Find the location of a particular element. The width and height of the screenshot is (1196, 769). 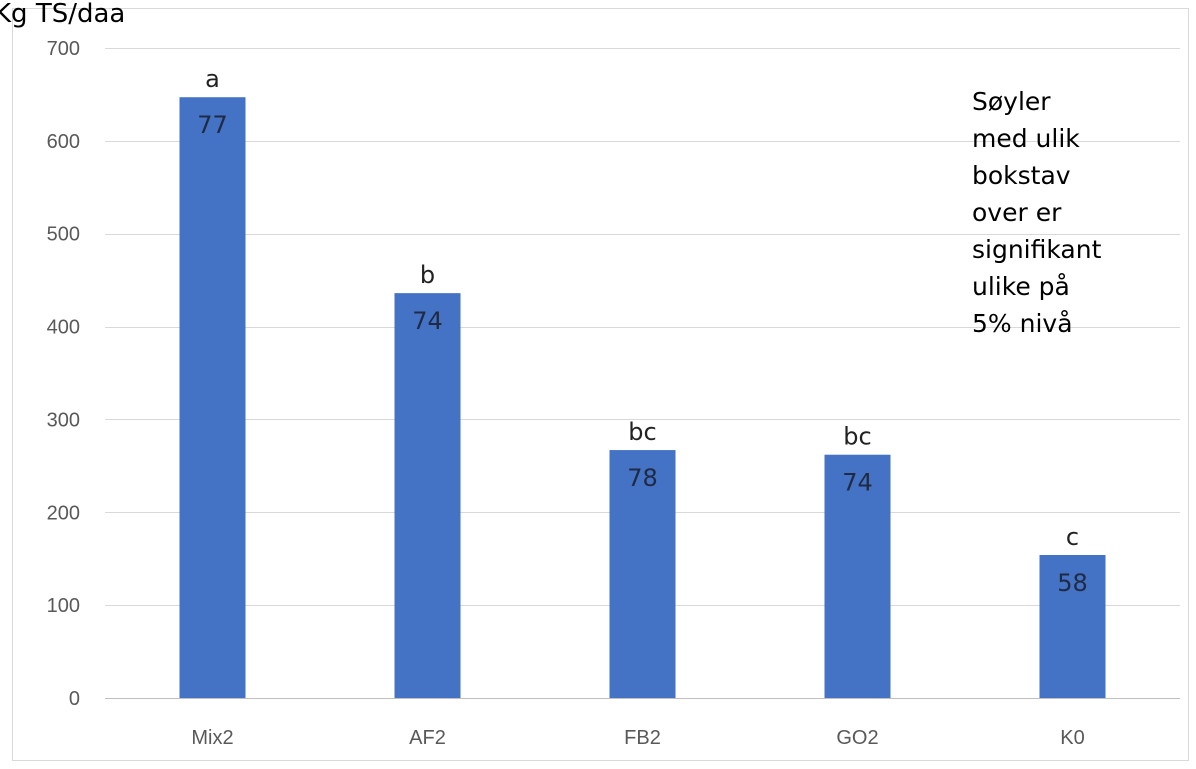

x-category-label: K0 is located at coordinates (1072, 738).